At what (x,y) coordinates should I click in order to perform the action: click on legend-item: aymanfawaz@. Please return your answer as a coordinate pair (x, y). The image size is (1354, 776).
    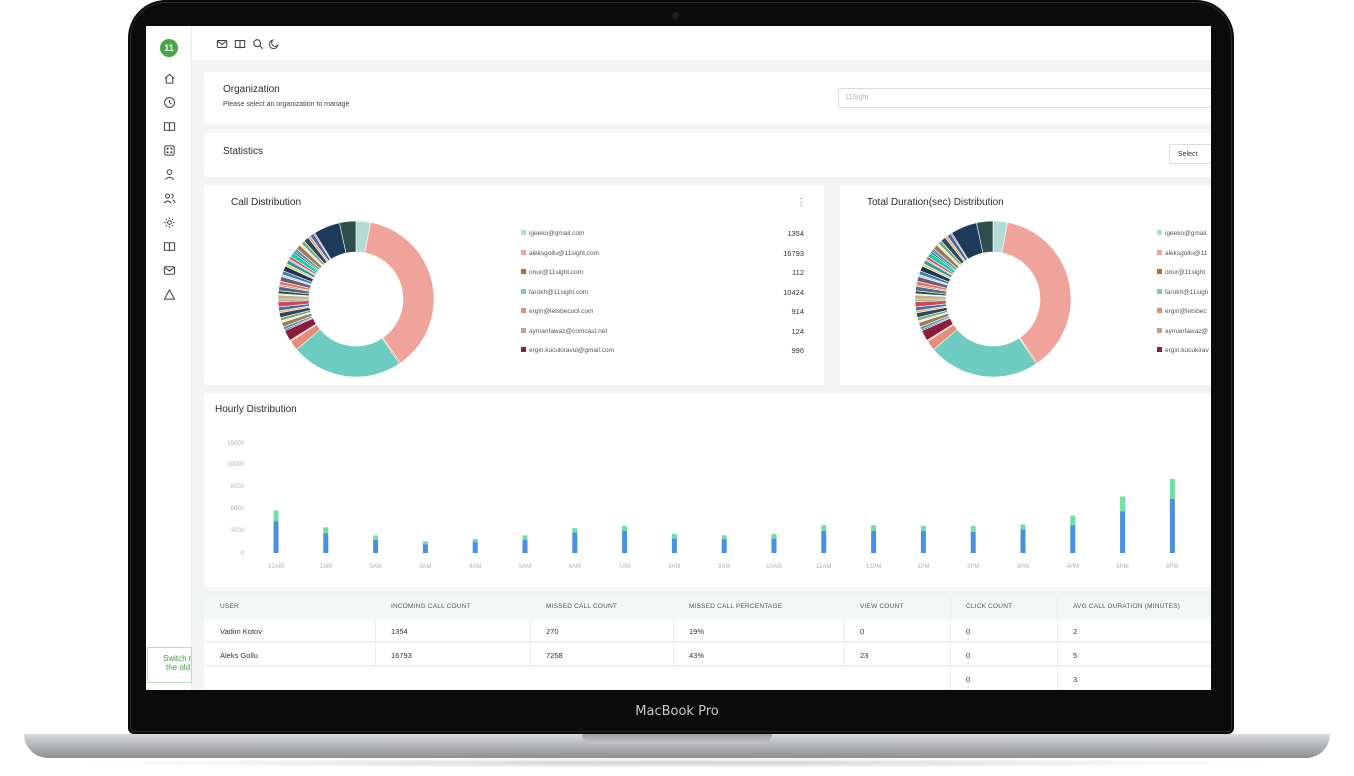
    Looking at the image, I should click on (1182, 332).